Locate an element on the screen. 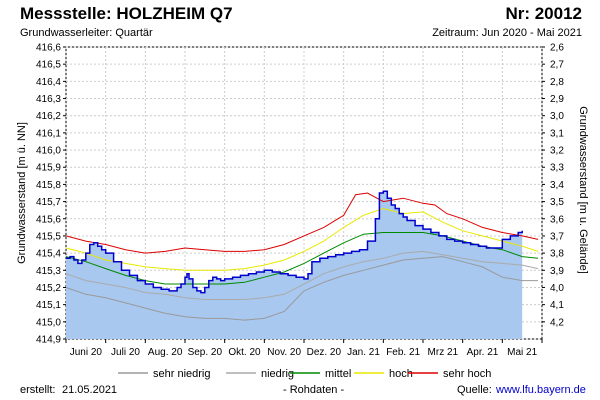 The image size is (600, 400). left-tick-label: 416,3 is located at coordinates (48, 99).